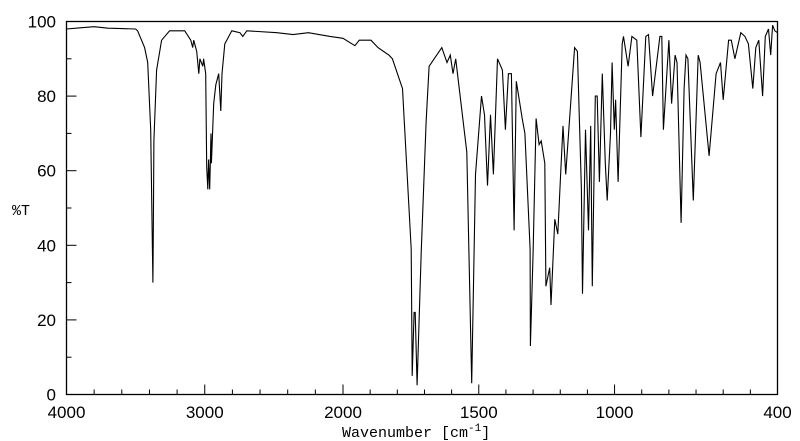  What do you see at coordinates (615, 412) in the screenshot?
I see `x-tick-label: 1000` at bounding box center [615, 412].